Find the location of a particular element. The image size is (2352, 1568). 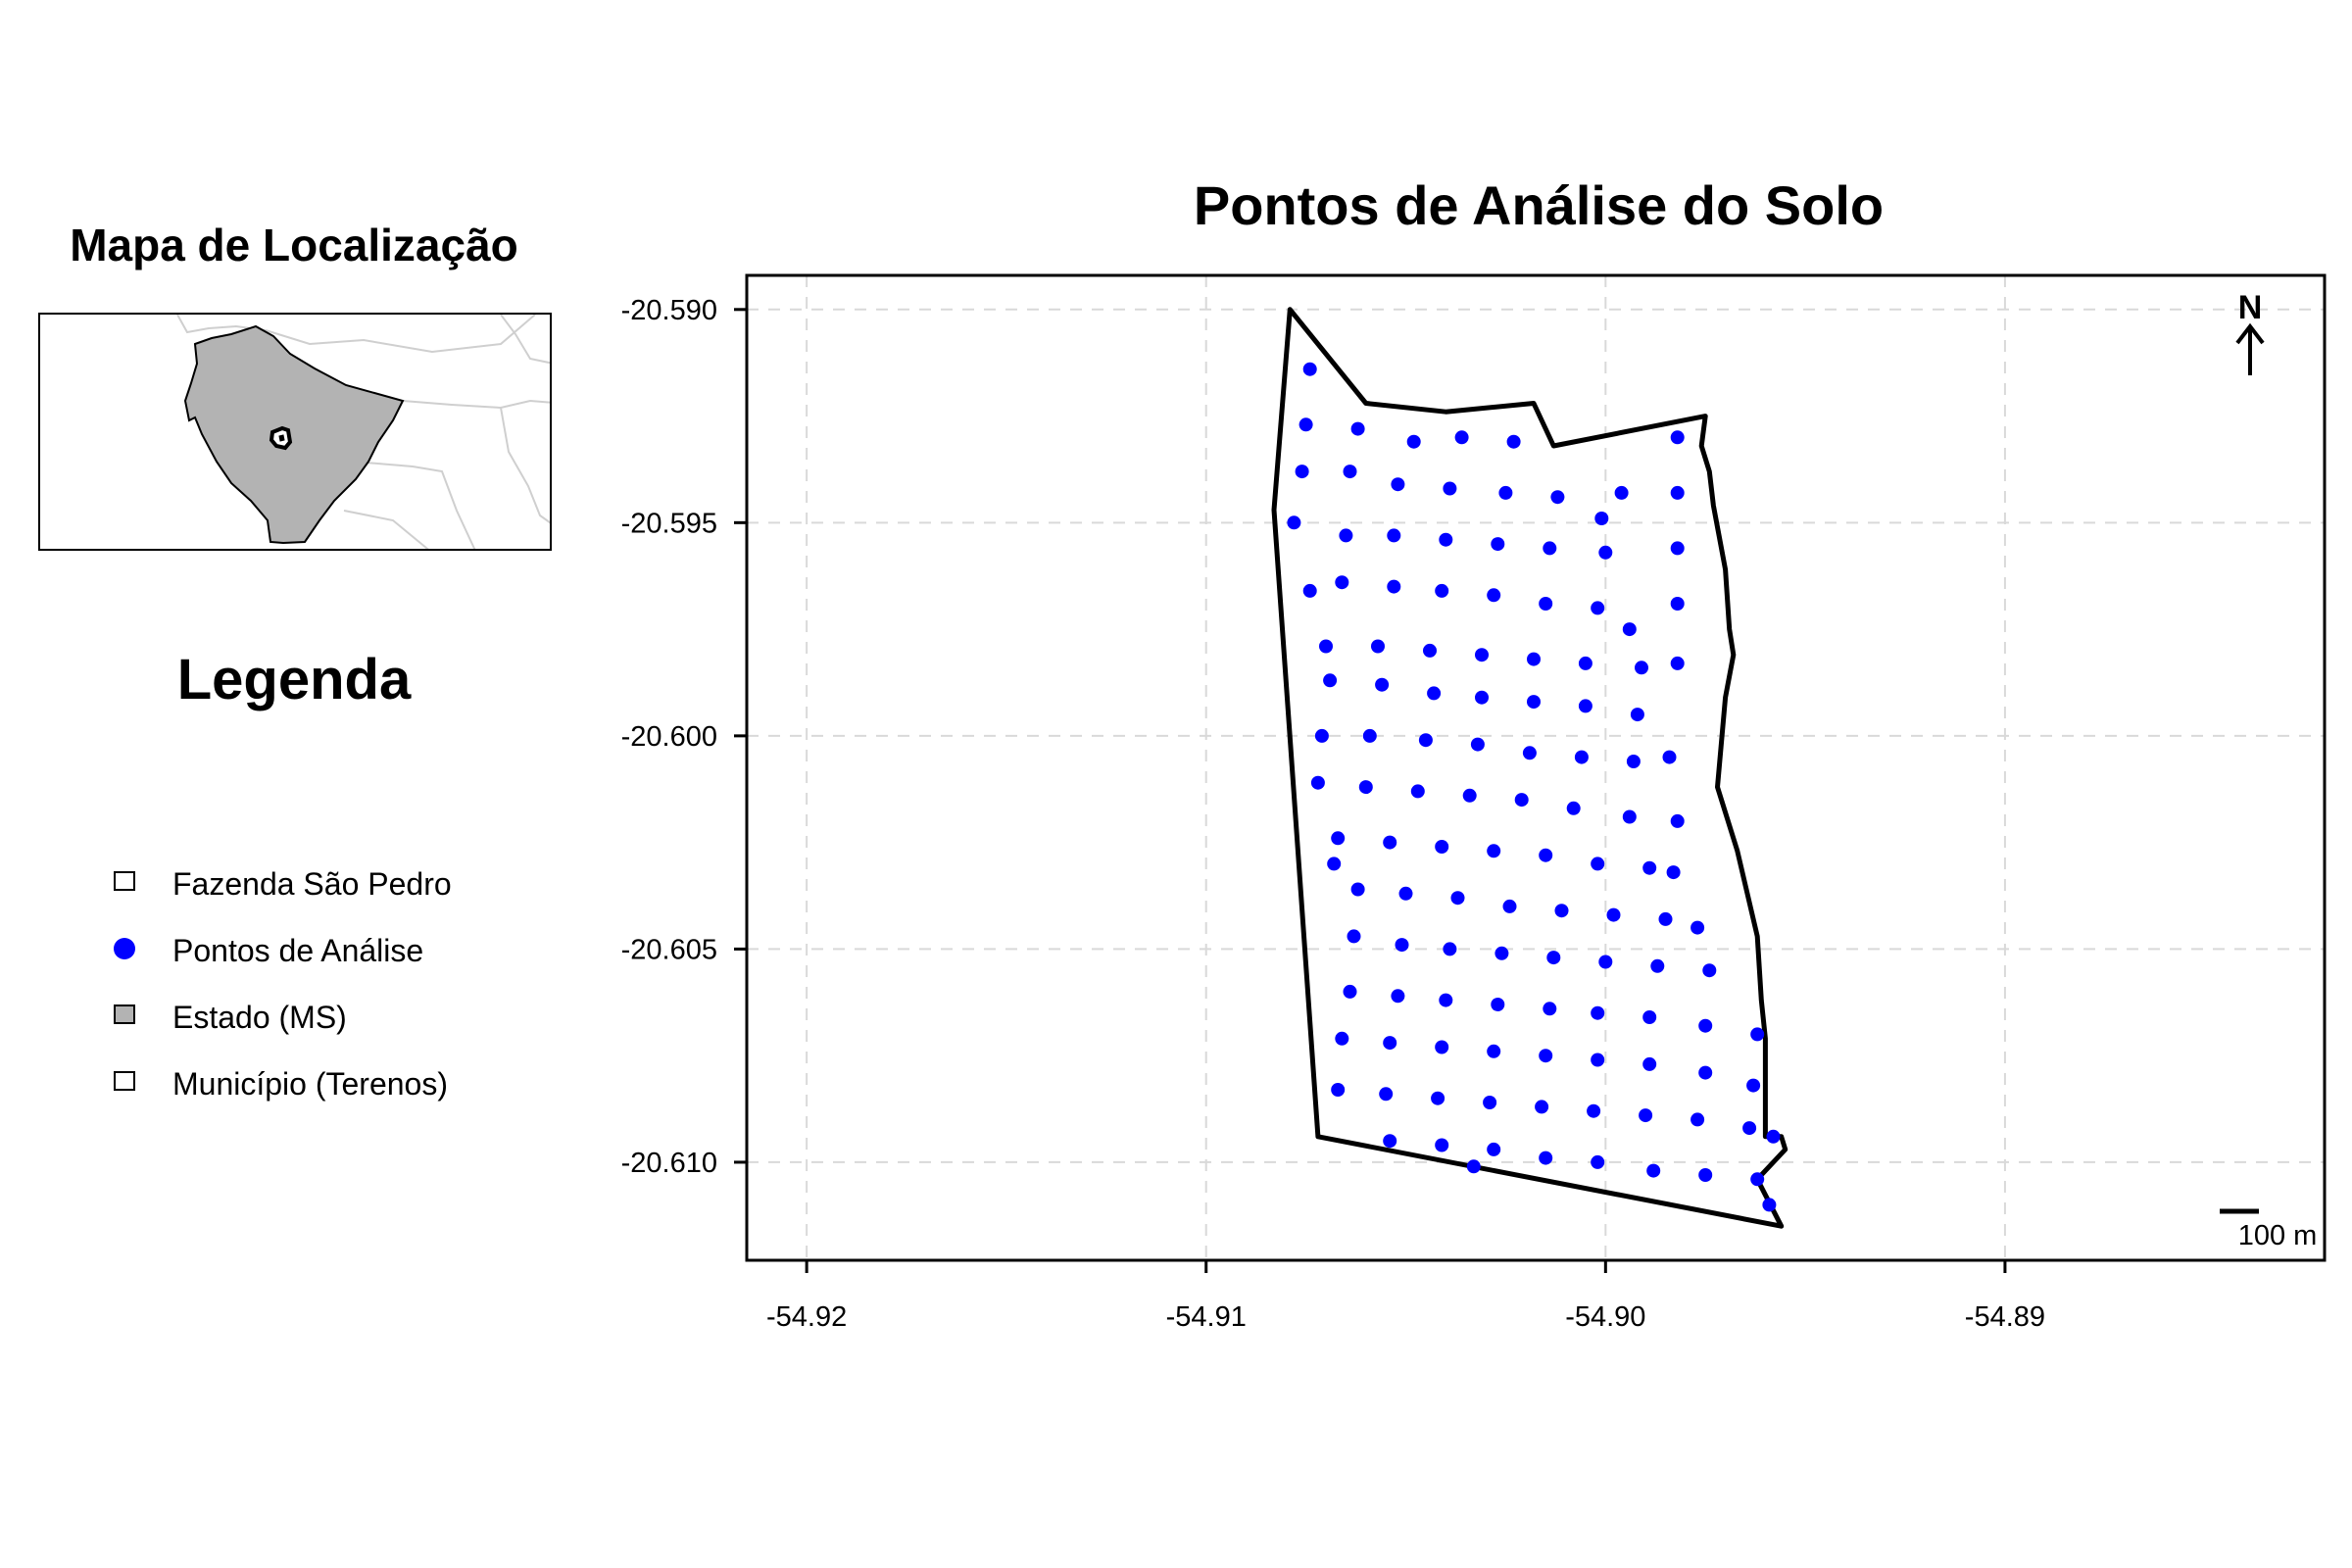

location-inset-map is located at coordinates (295, 432).